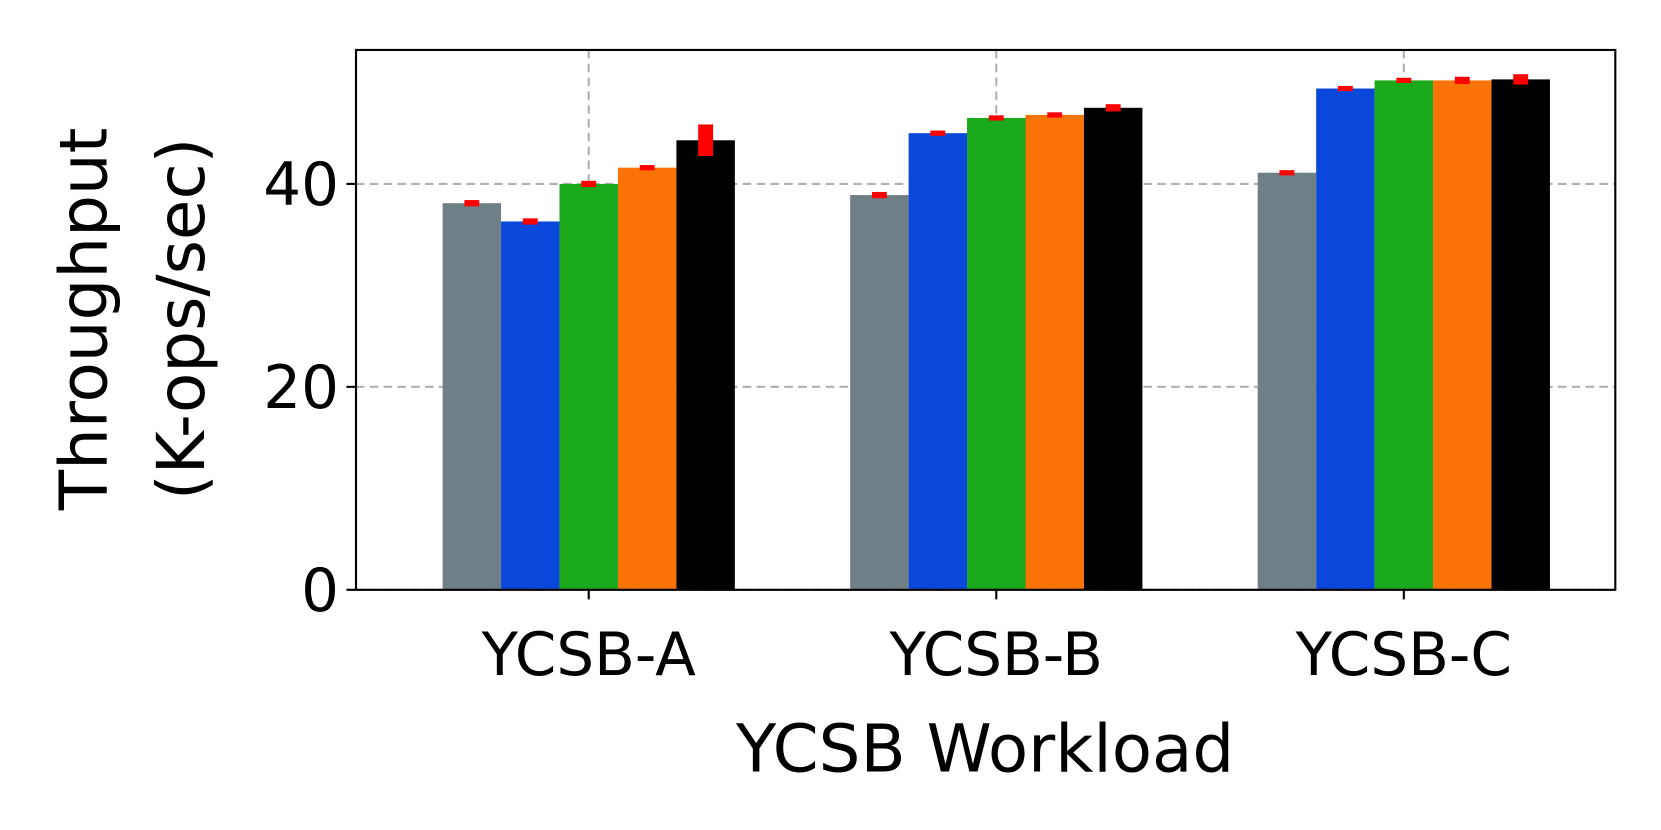 The width and height of the screenshot is (1661, 830). Describe the element at coordinates (181, 319) in the screenshot. I see `y-label-line: (K-ops/sec)` at that location.